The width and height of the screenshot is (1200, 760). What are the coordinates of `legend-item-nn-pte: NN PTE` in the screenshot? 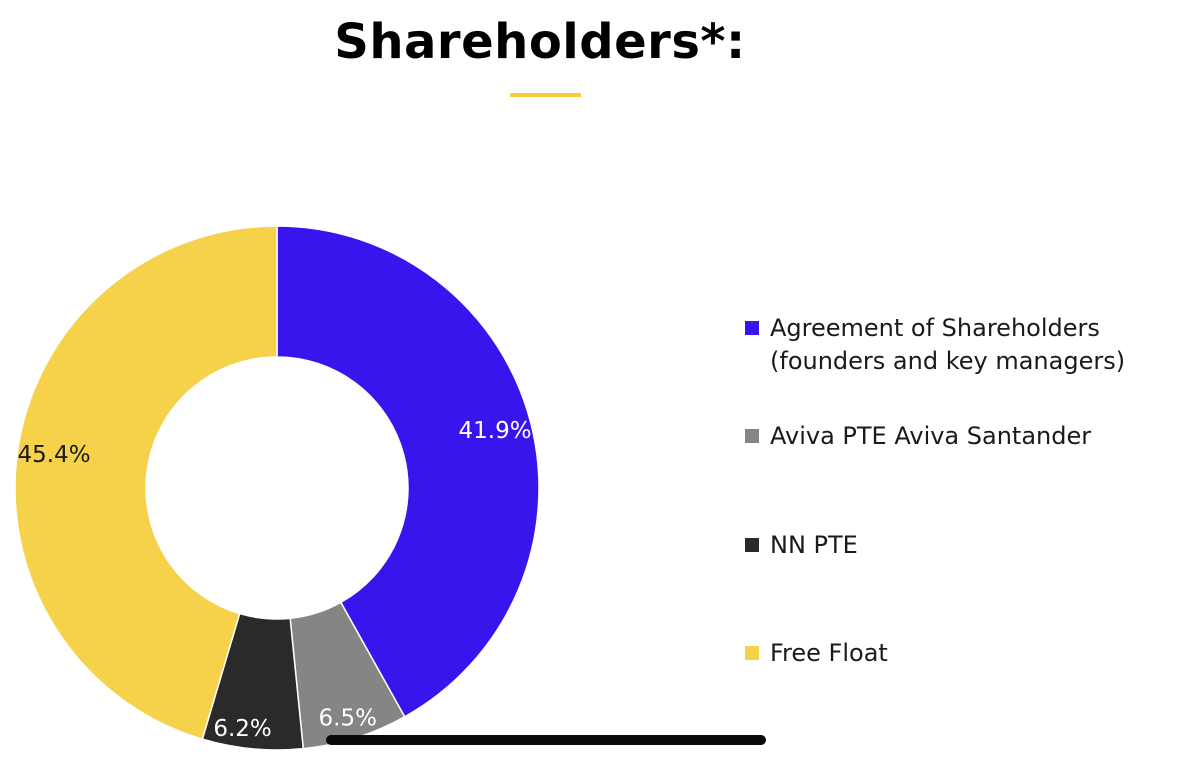 It's located at (801, 545).